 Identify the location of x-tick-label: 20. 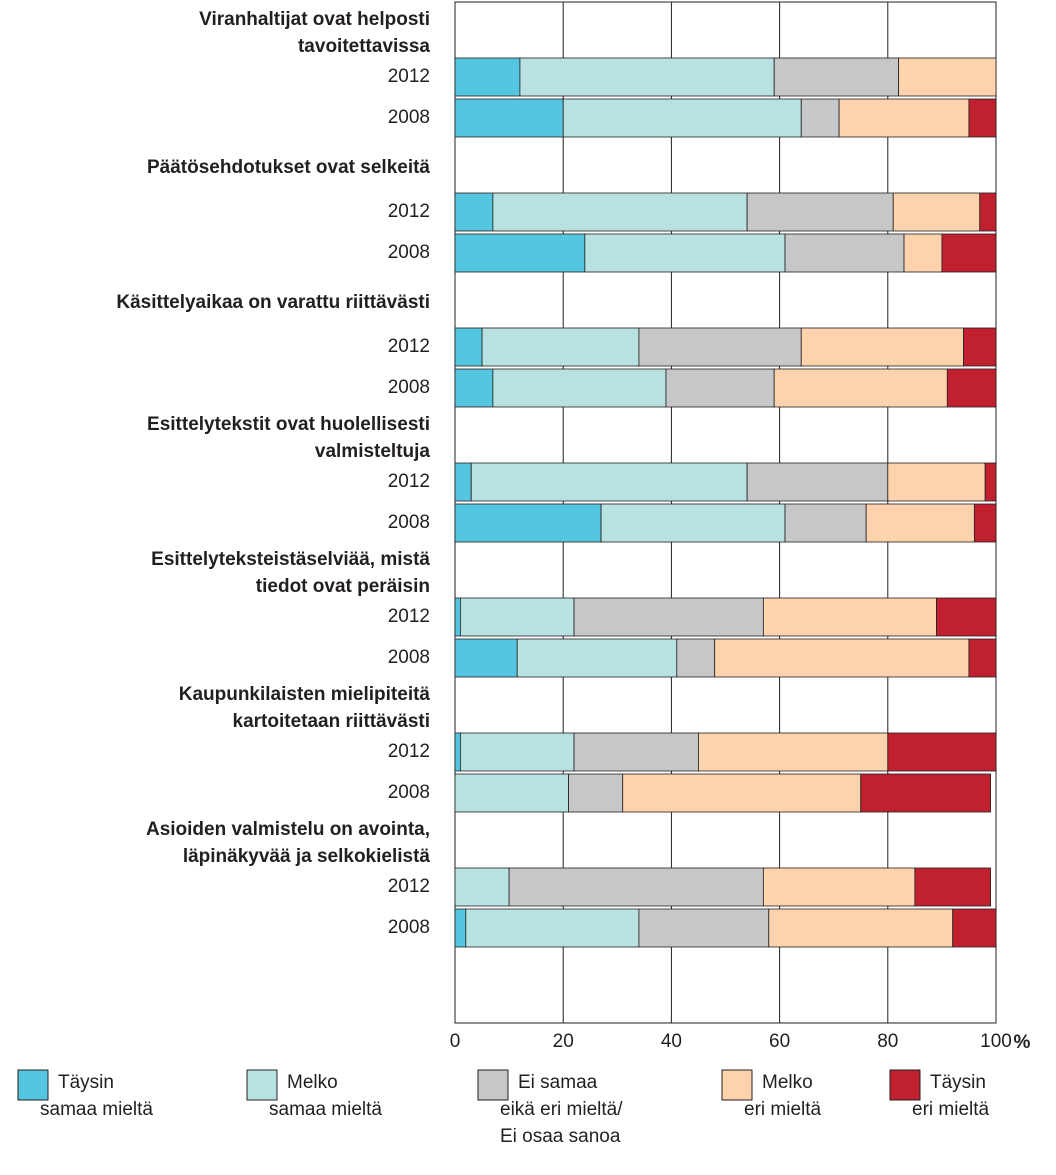
(563, 1041).